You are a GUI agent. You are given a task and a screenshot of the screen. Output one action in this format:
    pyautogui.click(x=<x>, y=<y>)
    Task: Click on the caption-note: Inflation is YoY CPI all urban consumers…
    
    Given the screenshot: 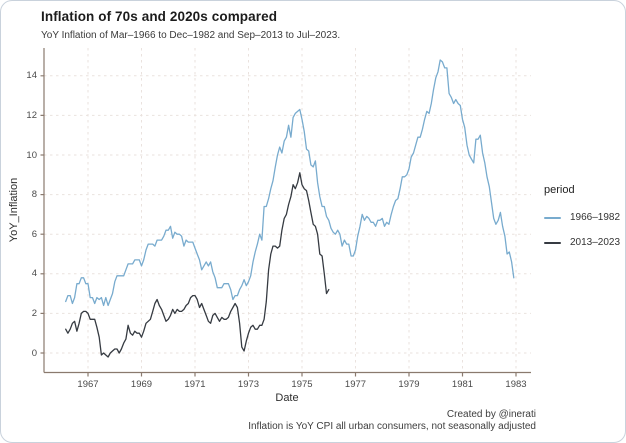 What is the action you would take?
    pyautogui.click(x=392, y=426)
    